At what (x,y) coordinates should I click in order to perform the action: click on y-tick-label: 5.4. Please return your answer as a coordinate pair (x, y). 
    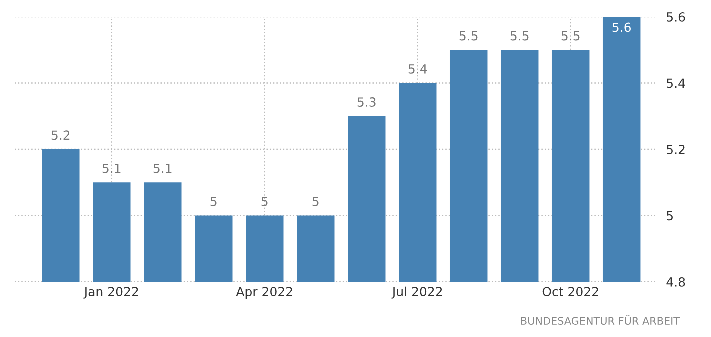
    Looking at the image, I should click on (676, 83).